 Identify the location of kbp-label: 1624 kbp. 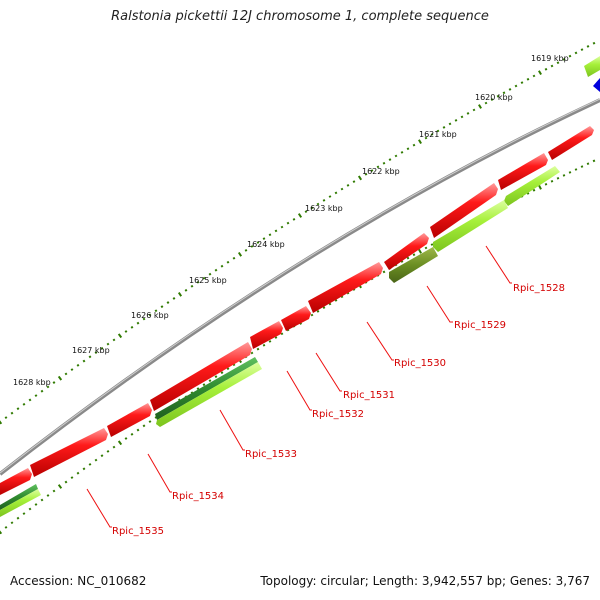
(266, 244).